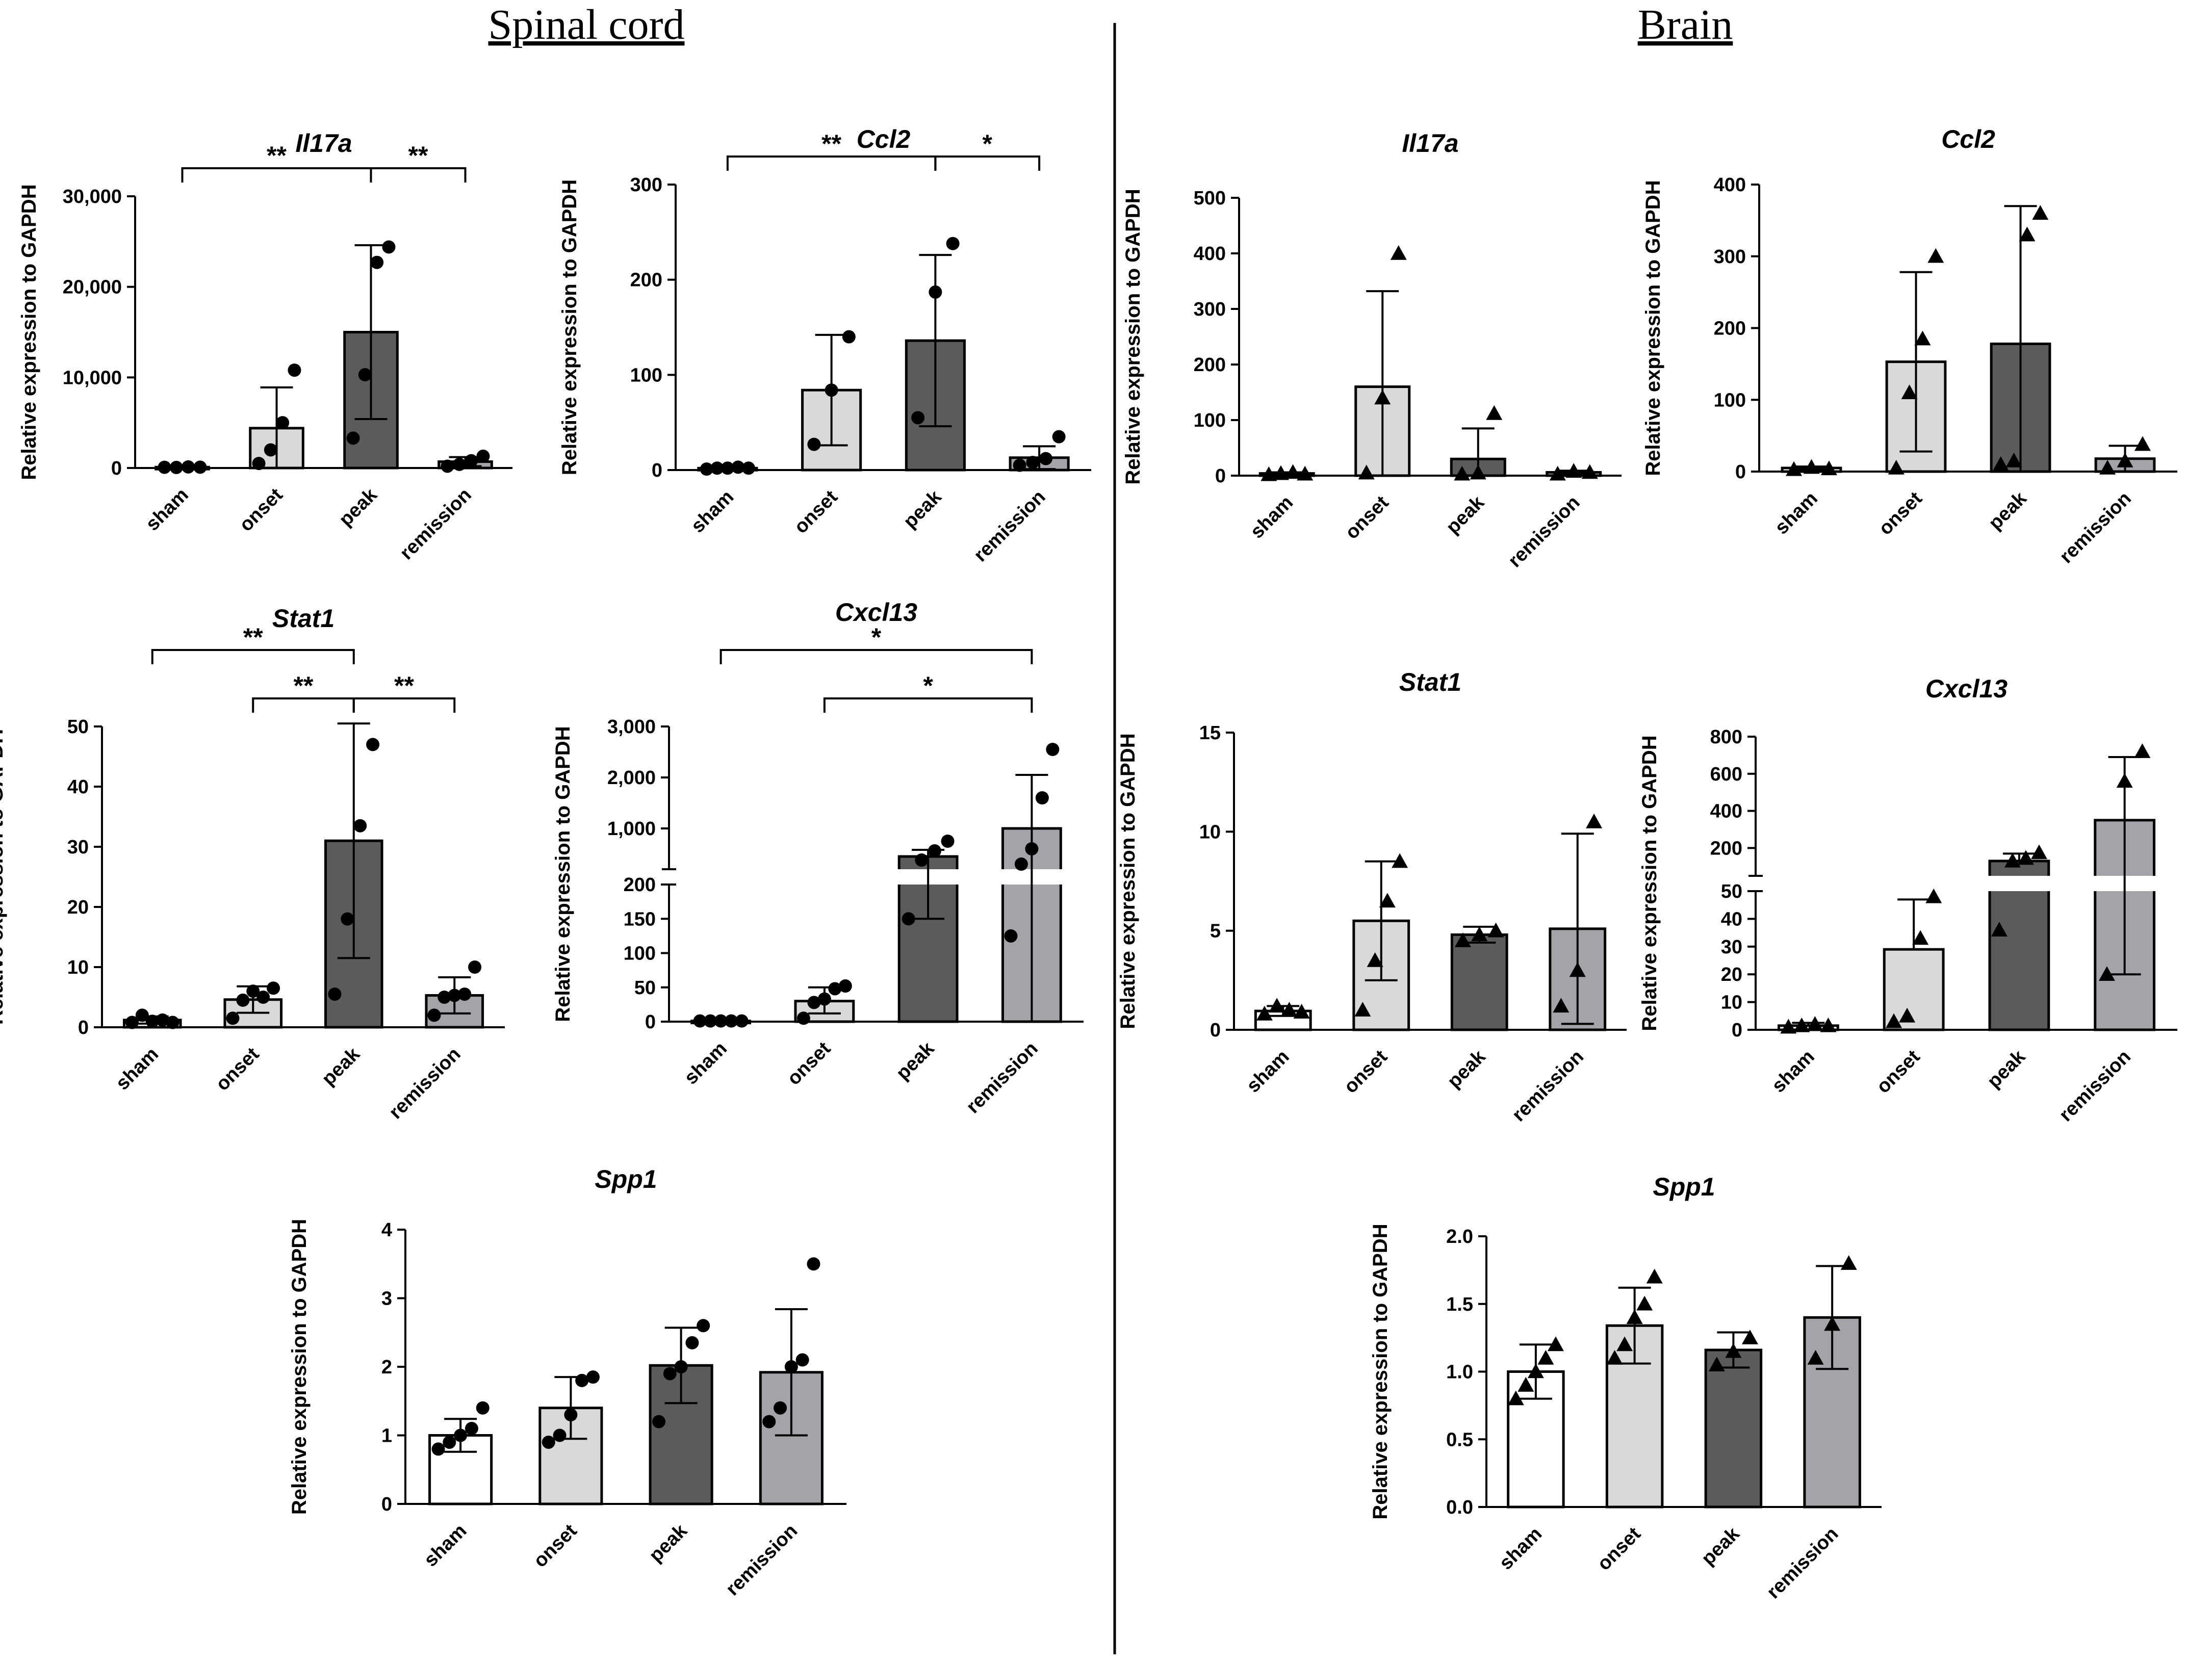 This screenshot has height=1664, width=2212. What do you see at coordinates (1459, 1236) in the screenshot?
I see `y-tick-label: 2.0` at bounding box center [1459, 1236].